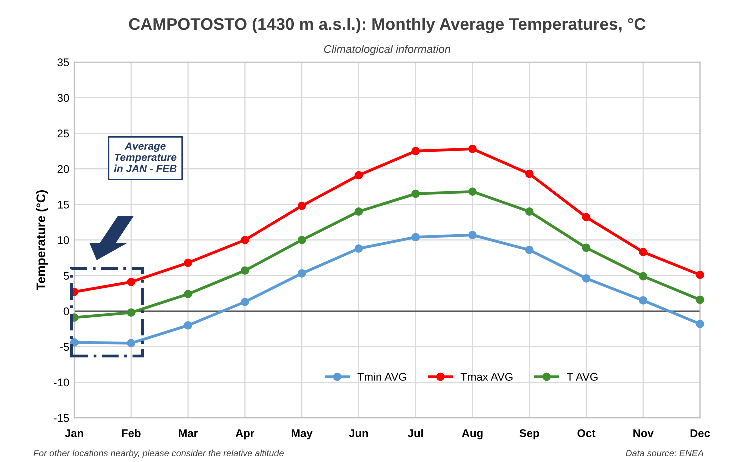  I want to click on source-note: Data source: ENEA, so click(665, 453).